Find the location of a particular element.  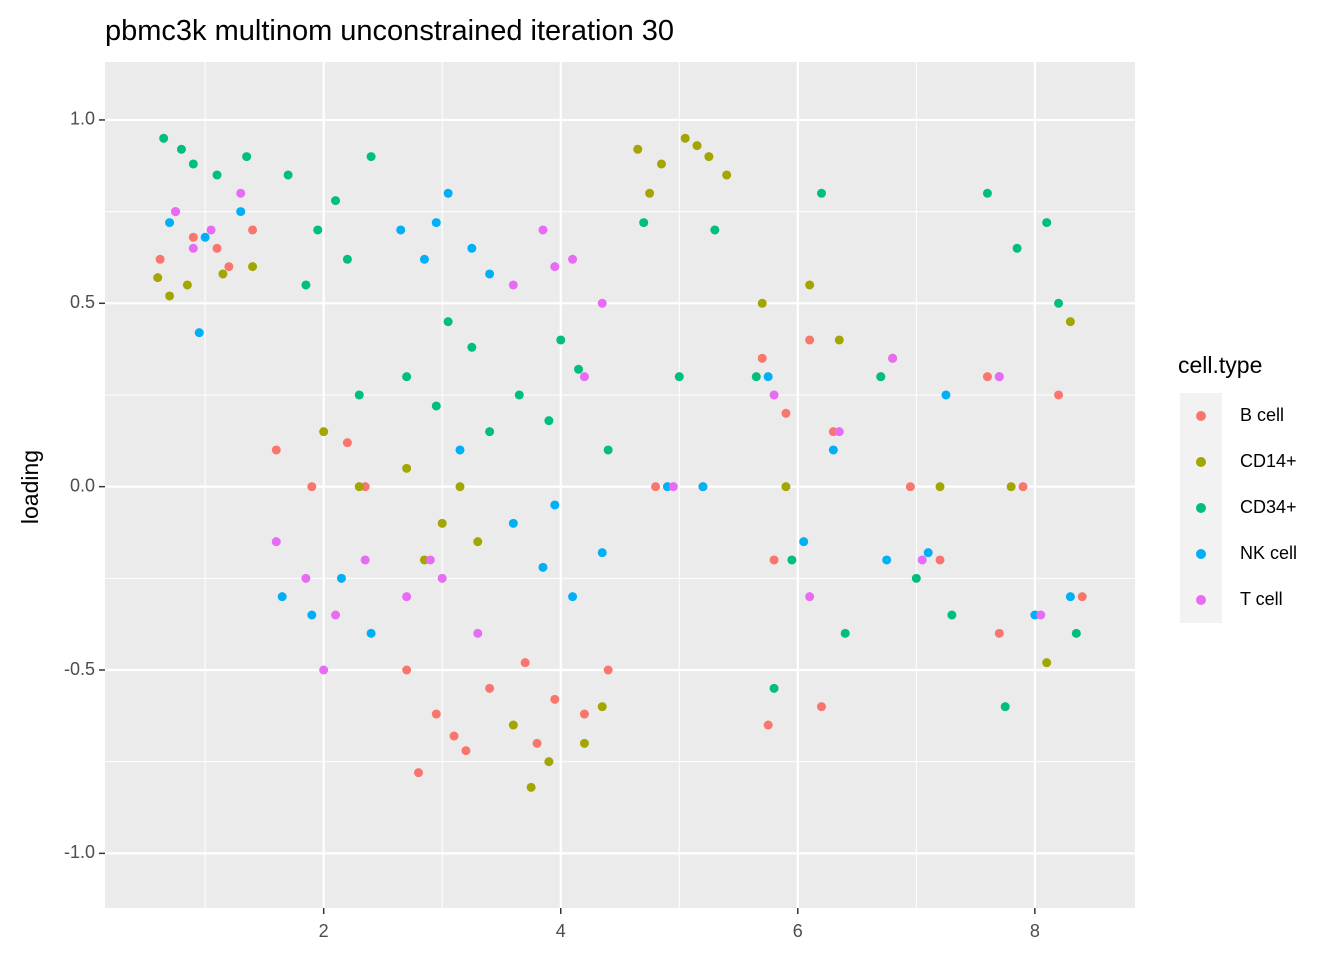

x-tick-label: 8 is located at coordinates (1035, 931).